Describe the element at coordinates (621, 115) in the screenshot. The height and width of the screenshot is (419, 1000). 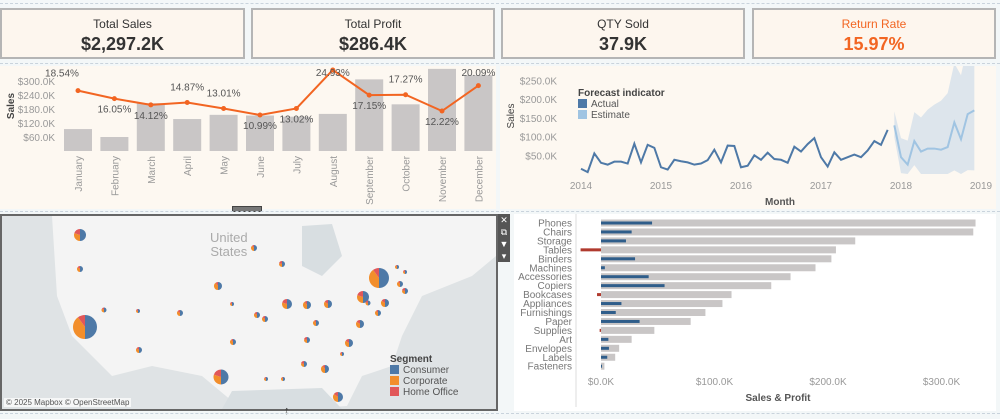
I see `legend-estimate: Estimate` at that location.